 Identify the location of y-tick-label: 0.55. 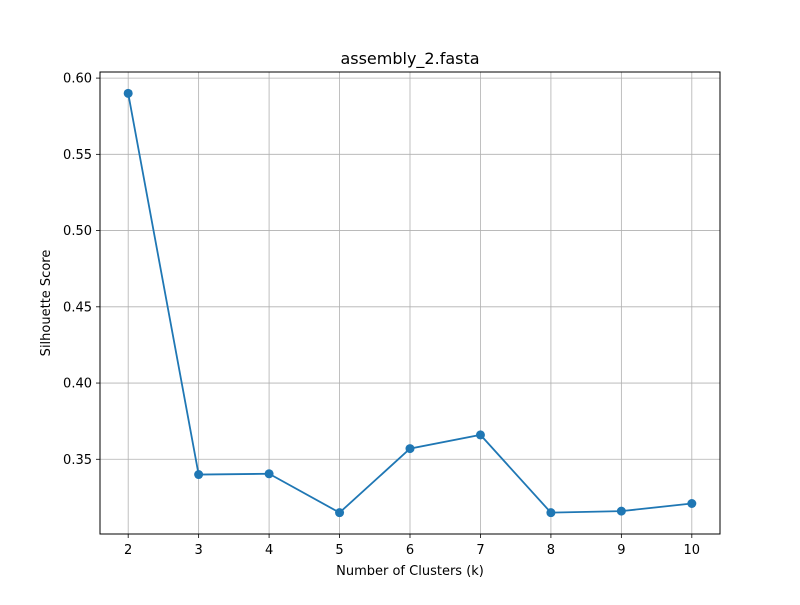
(77, 155).